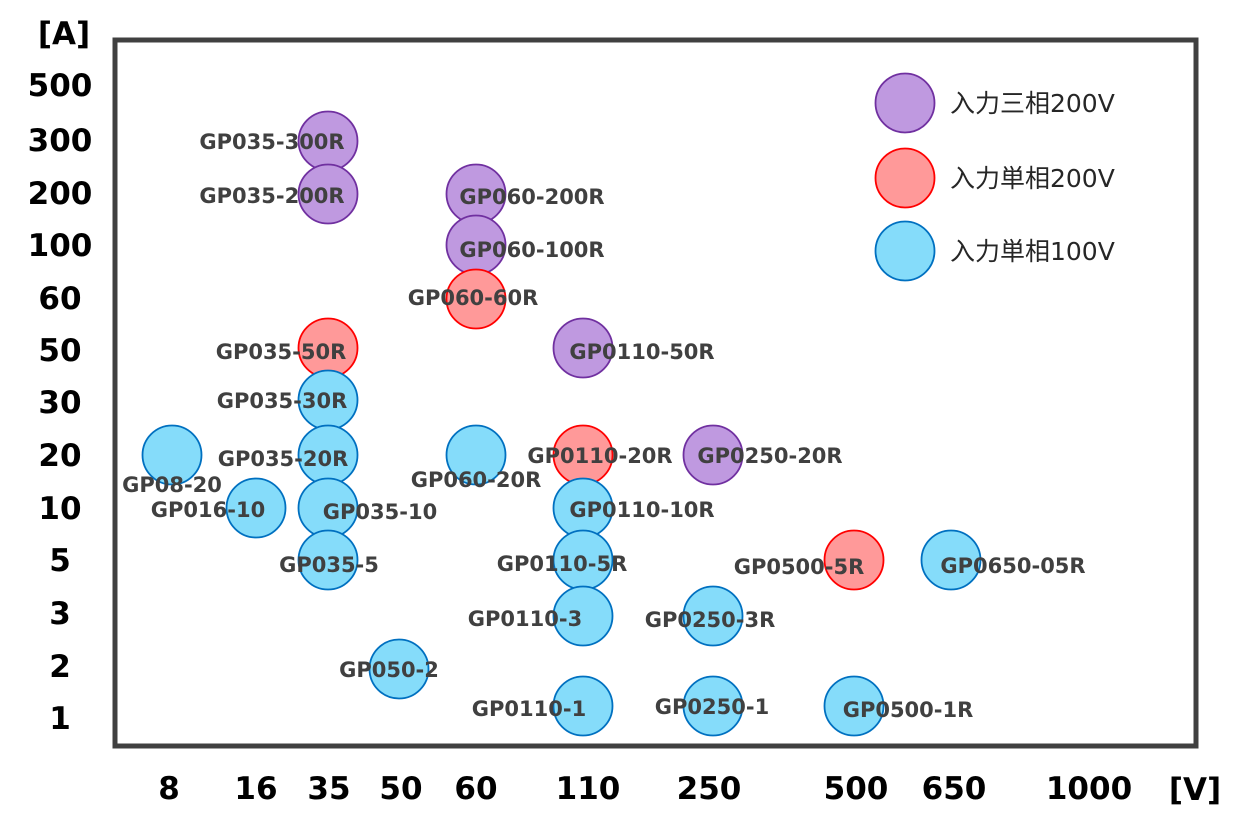 This screenshot has height=826, width=1253. I want to click on legend: 入力三相200V 入力単相200V 入力単相100V, so click(994, 177).